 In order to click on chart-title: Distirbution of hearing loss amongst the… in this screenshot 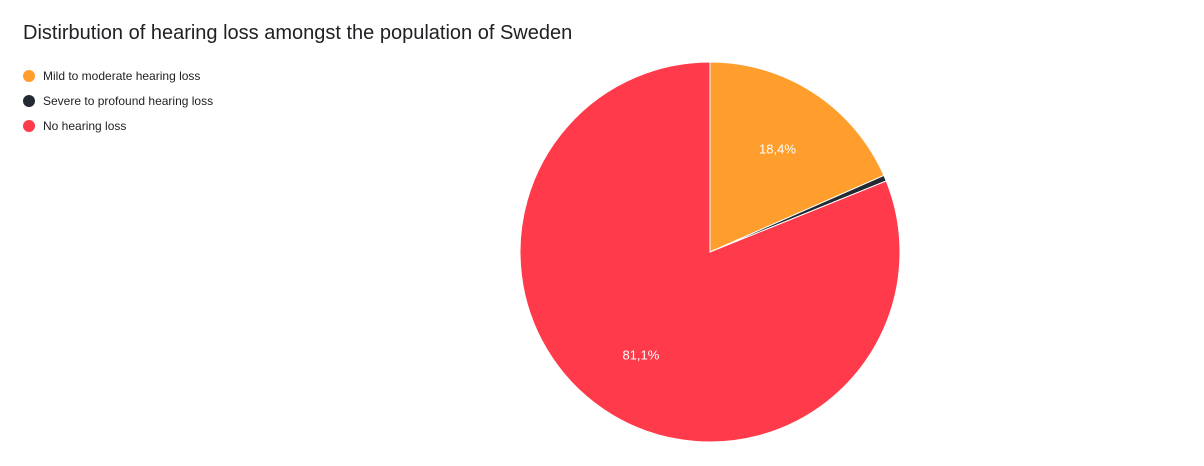, I will do `click(298, 33)`.